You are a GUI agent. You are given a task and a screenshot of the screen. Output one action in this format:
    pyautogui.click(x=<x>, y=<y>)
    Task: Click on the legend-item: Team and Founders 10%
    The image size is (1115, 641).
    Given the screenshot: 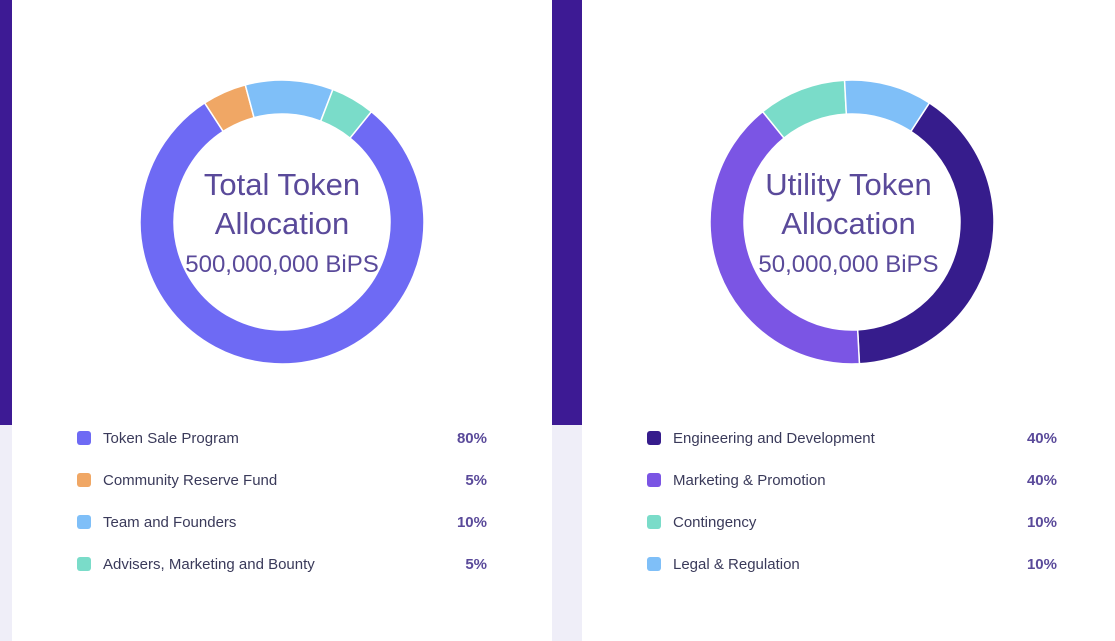 What is the action you would take?
    pyautogui.click(x=282, y=534)
    